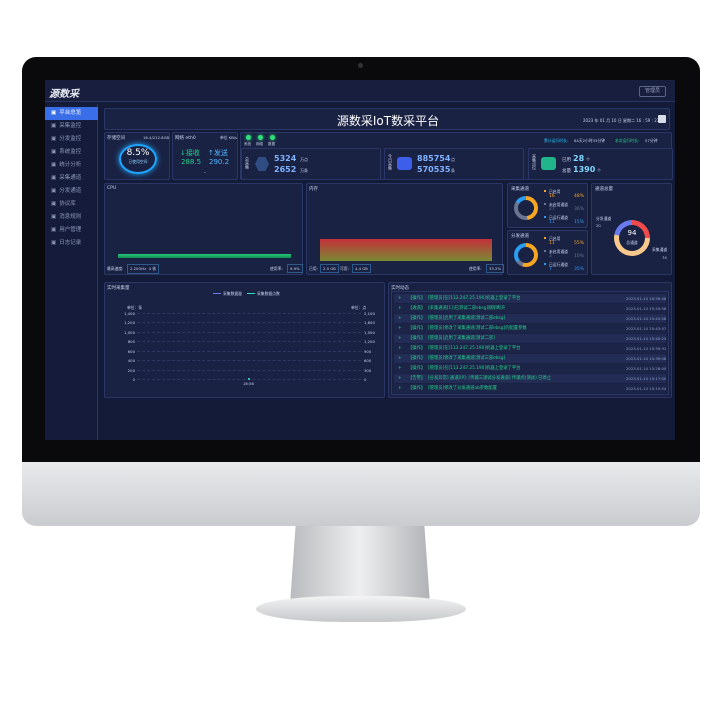 The height and width of the screenshot is (721, 721). Describe the element at coordinates (131, 342) in the screenshot. I see `left-tick-label: 800` at that location.